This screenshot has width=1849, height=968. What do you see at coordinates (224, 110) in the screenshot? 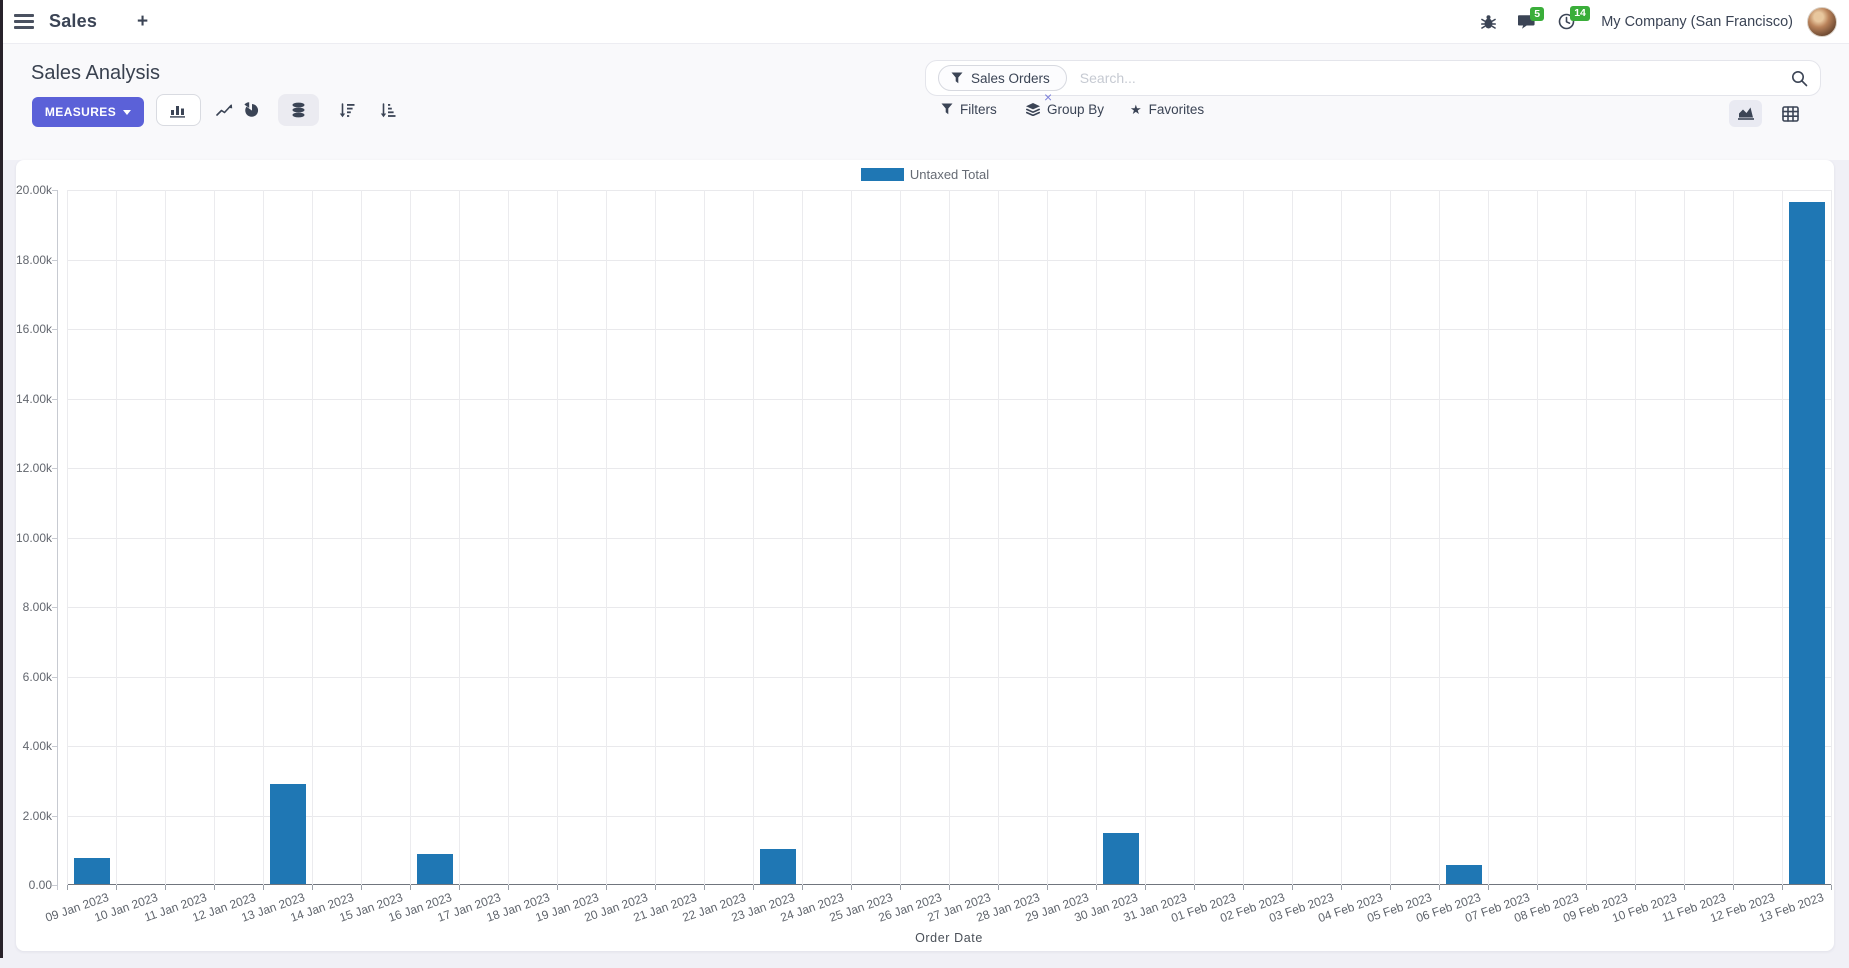
I see `line-chart-button` at bounding box center [224, 110].